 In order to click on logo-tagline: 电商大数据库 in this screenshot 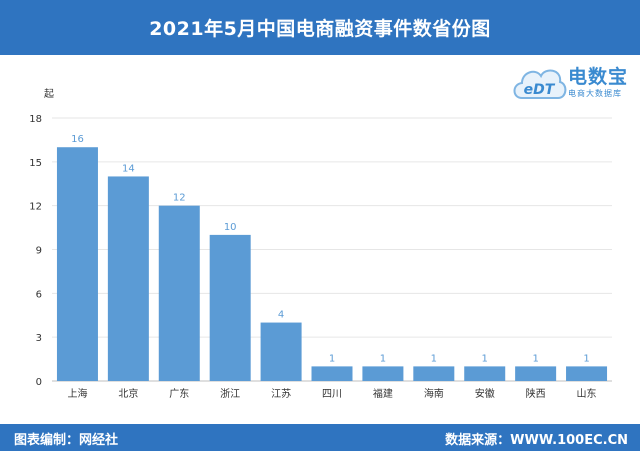, I will do `click(595, 93)`.